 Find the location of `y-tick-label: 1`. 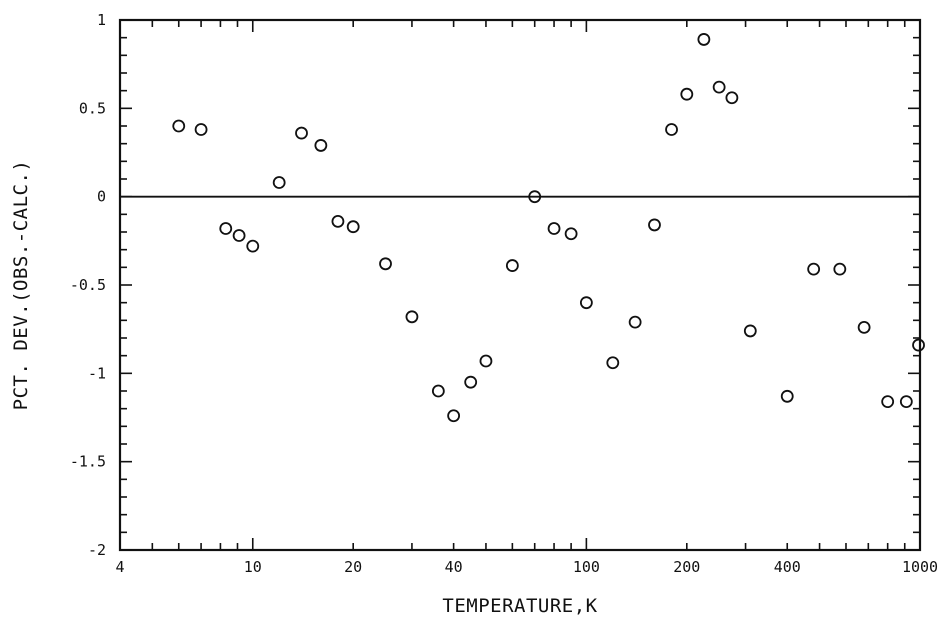

y-tick-label: 1 is located at coordinates (101, 20).